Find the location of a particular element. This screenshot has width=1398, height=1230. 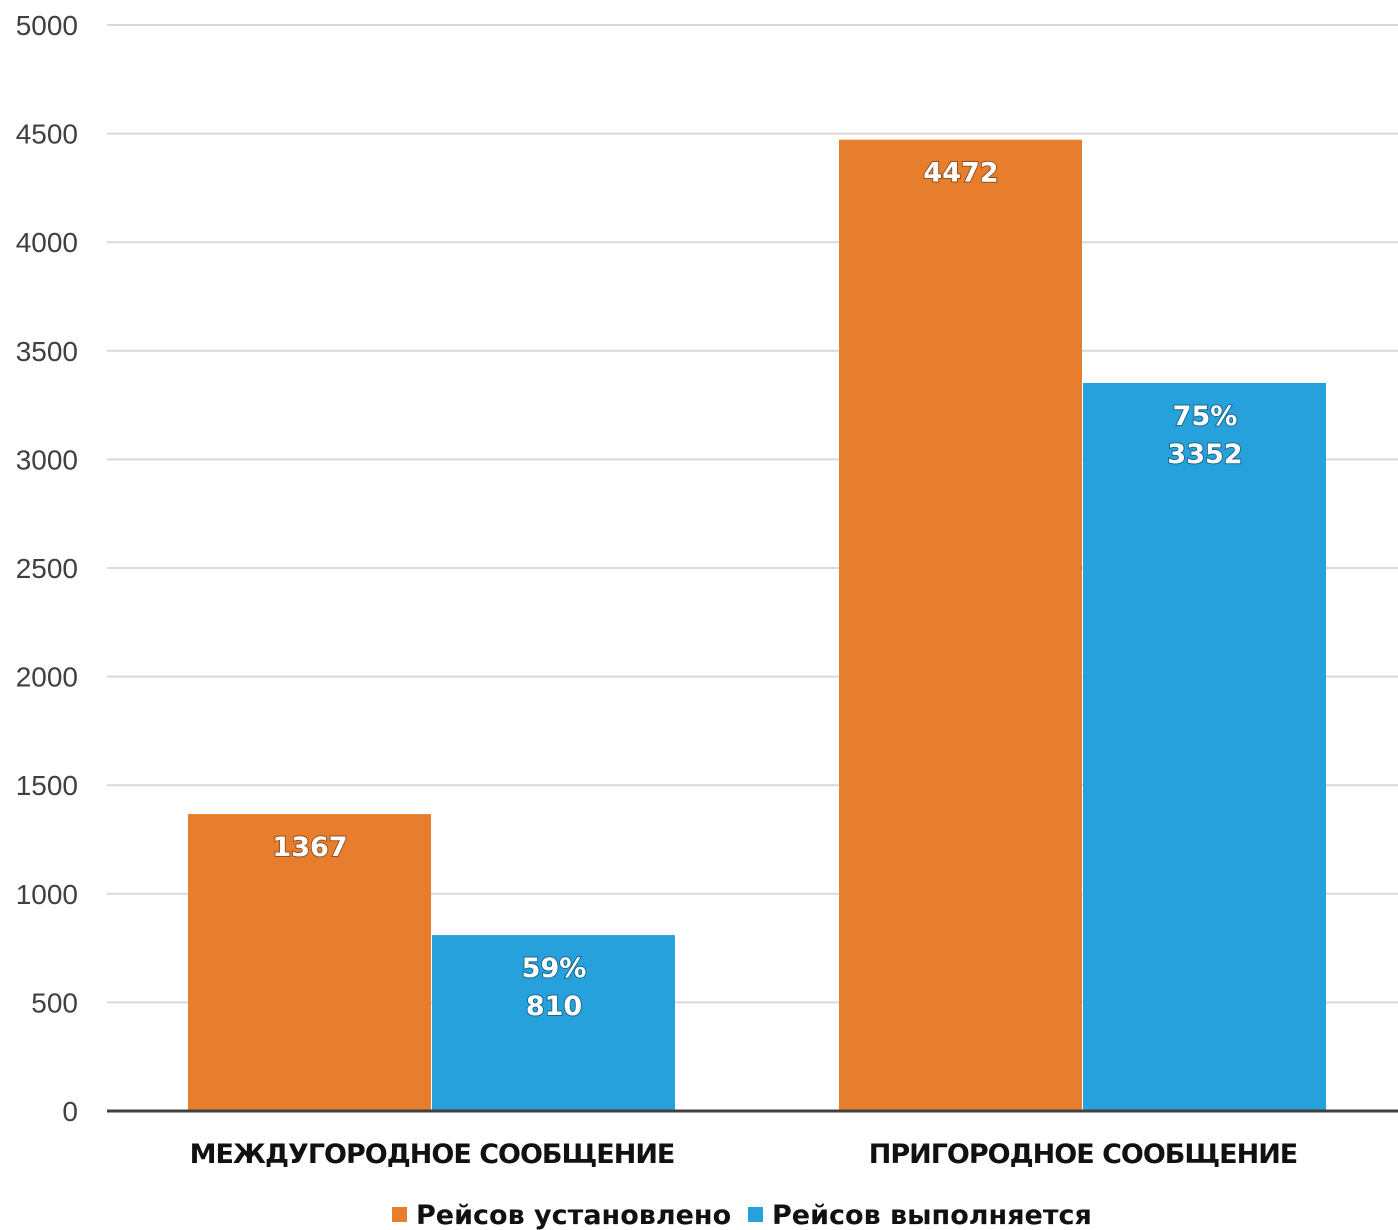

data-label: 75% is located at coordinates (1205, 416).